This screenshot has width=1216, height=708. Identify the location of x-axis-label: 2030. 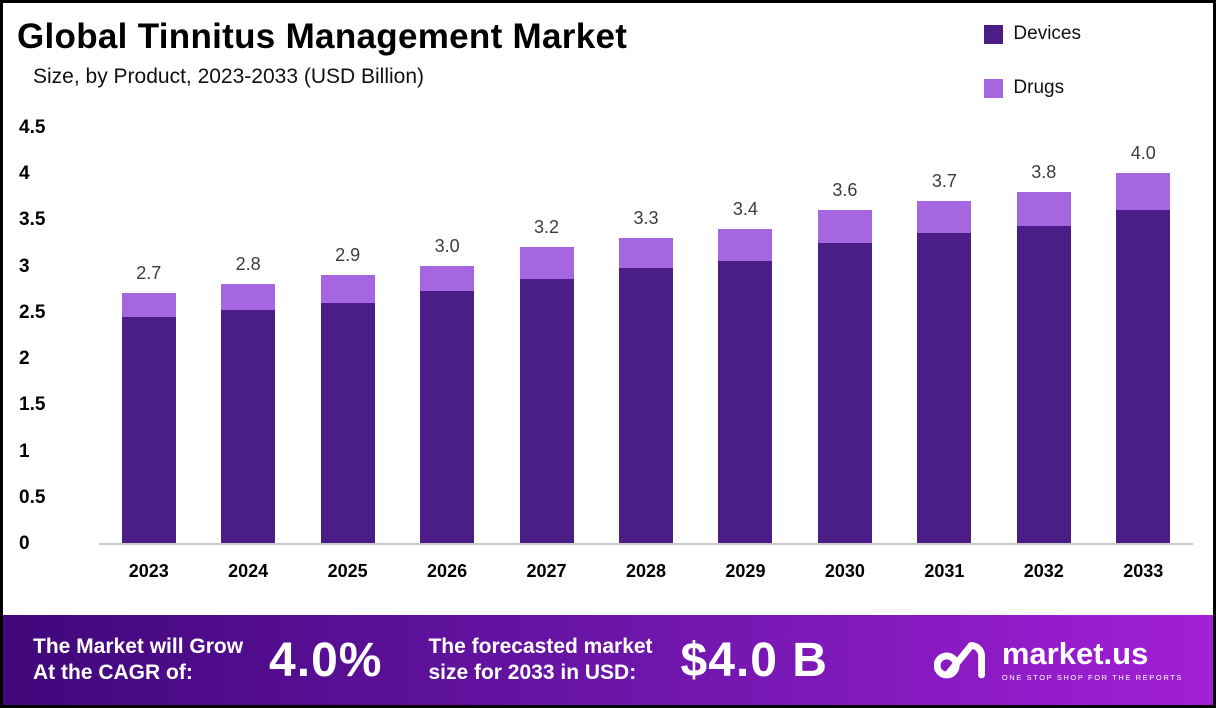
(844, 571).